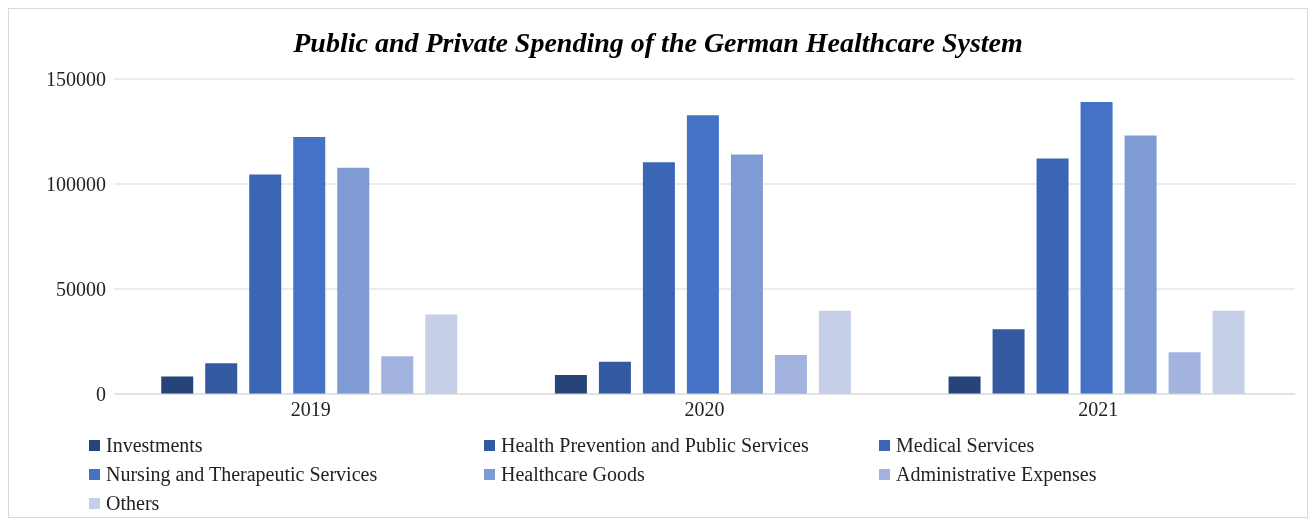 The image size is (1316, 527). I want to click on legend-label: Nursing and Therapeutic Services, so click(242, 474).